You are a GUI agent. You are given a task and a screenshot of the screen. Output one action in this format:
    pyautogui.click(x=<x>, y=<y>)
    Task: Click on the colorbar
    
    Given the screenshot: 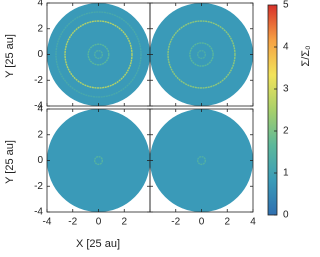 What is the action you would take?
    pyautogui.click(x=272, y=110)
    